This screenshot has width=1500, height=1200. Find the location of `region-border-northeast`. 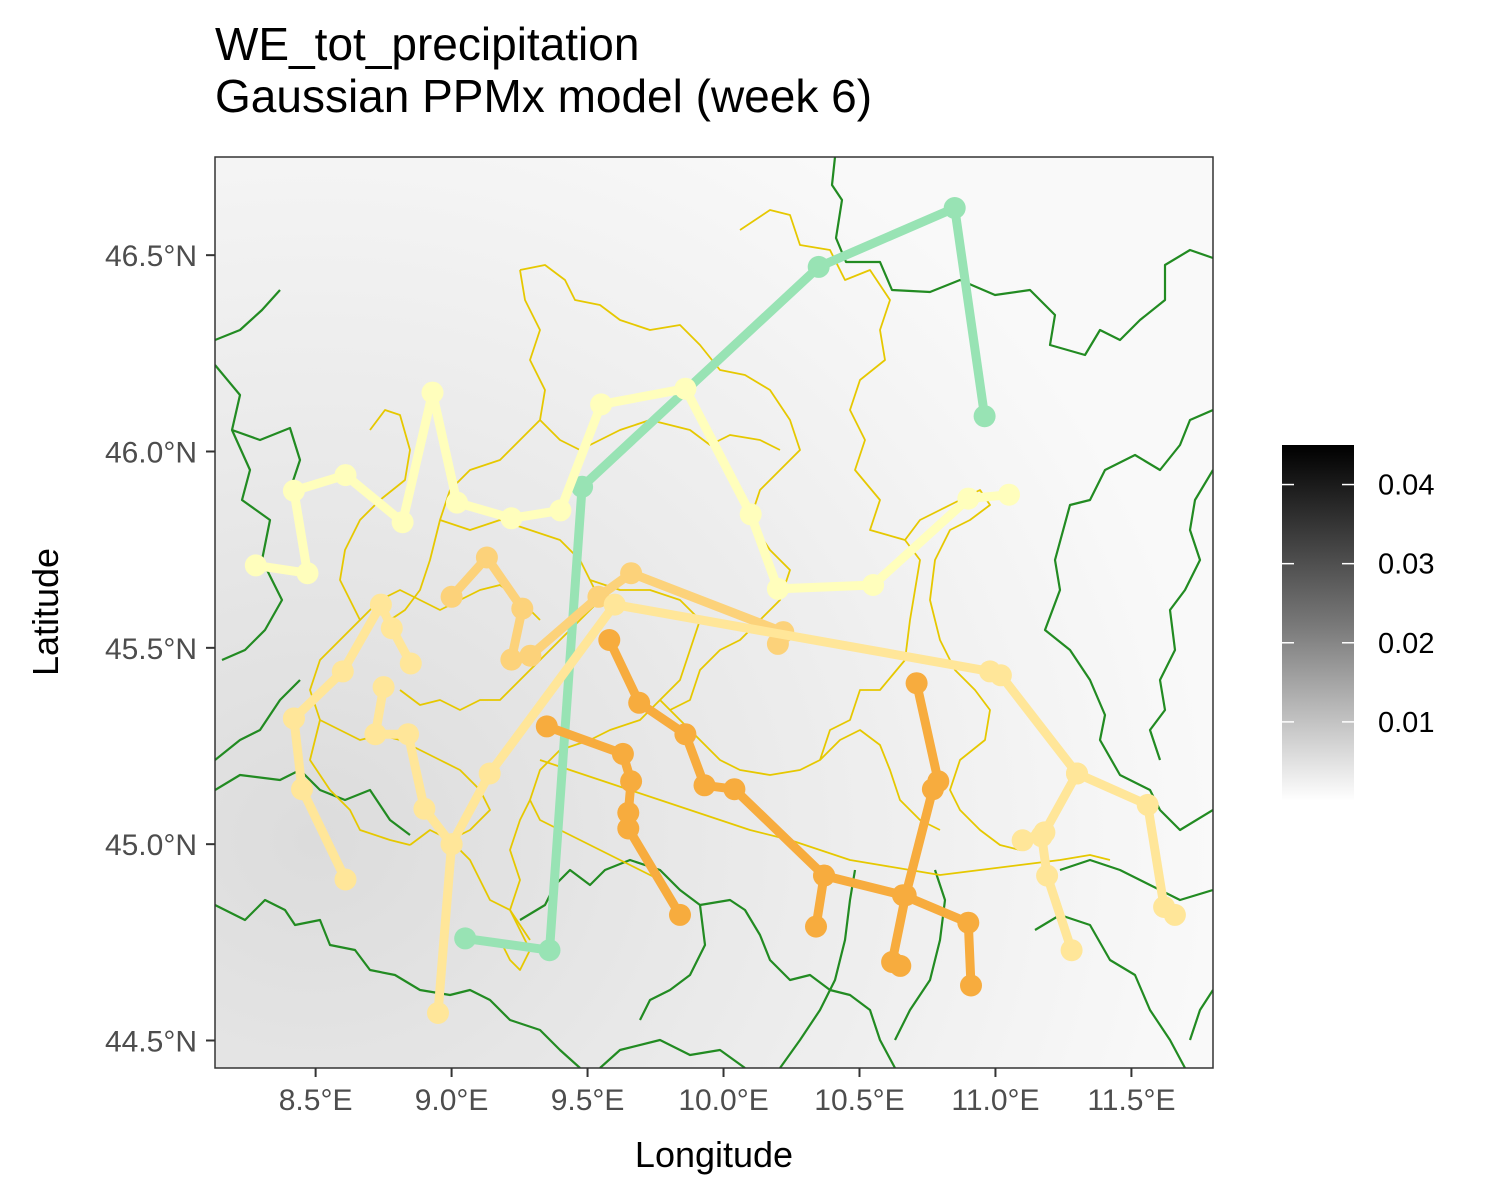

region-border-northeast is located at coordinates (830, 485).